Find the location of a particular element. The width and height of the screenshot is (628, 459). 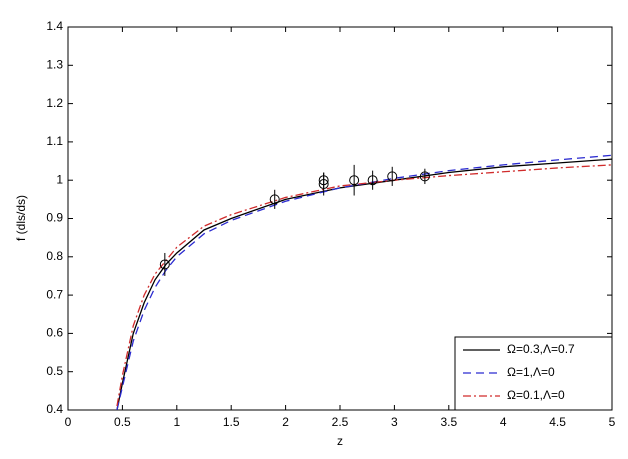

x-tick-label: 1 is located at coordinates (176, 422).